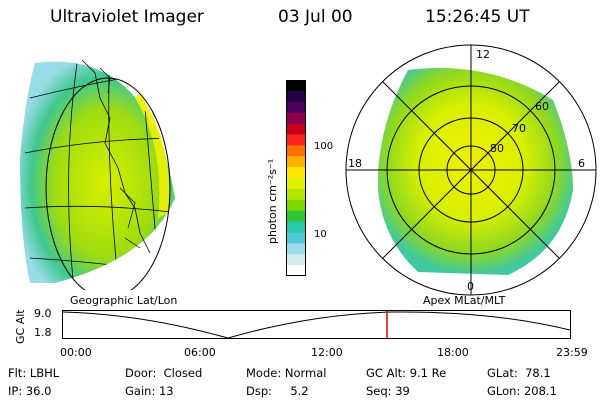 The height and width of the screenshot is (400, 600). Describe the element at coordinates (164, 373) in the screenshot. I see `door-field: Door: Closed` at that location.